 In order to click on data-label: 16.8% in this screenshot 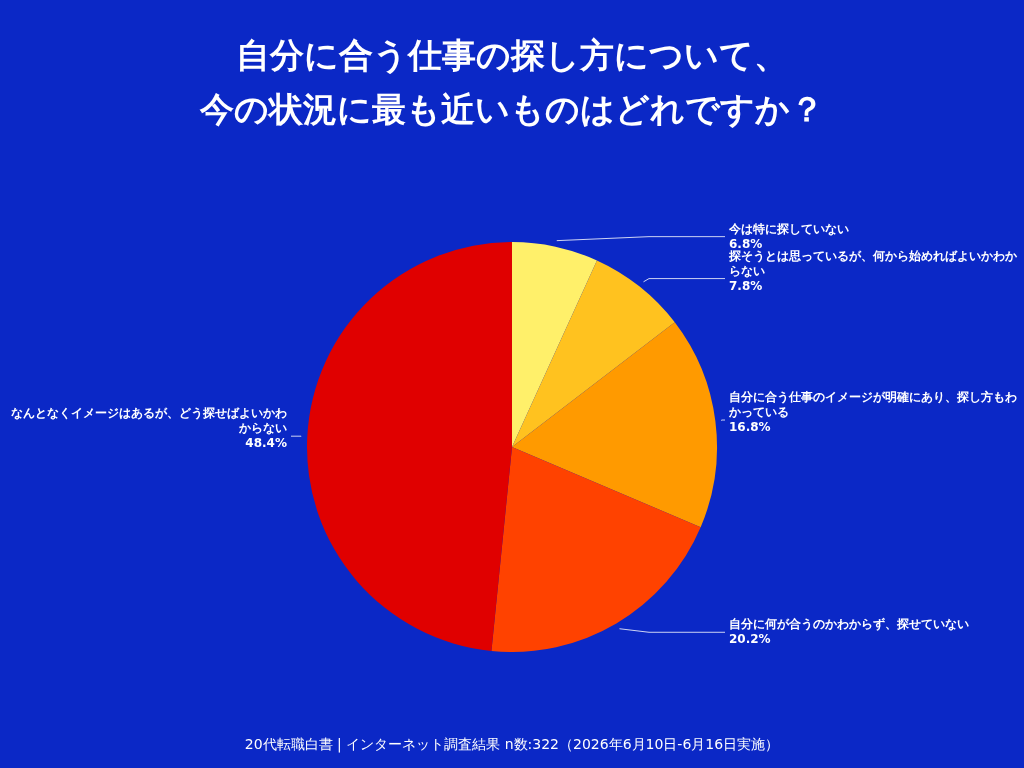, I will do `click(750, 427)`.